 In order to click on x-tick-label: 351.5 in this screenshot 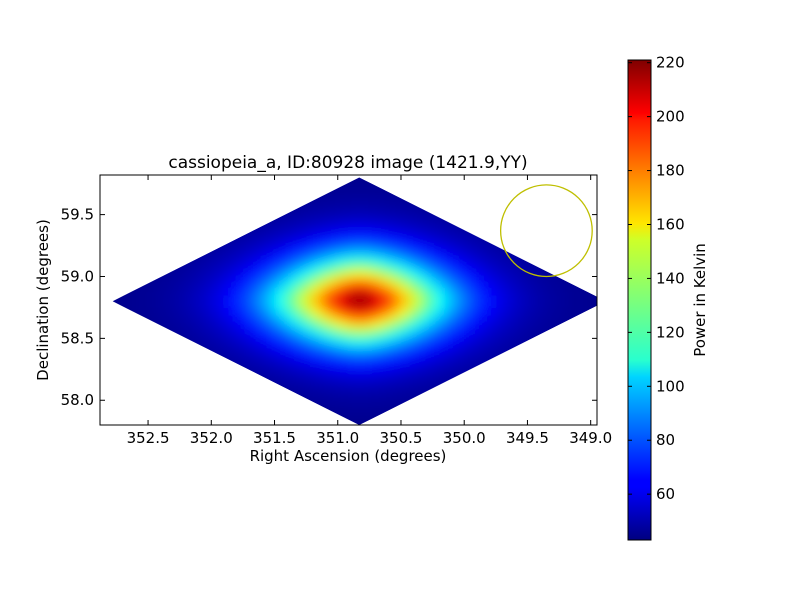, I will do `click(274, 438)`.